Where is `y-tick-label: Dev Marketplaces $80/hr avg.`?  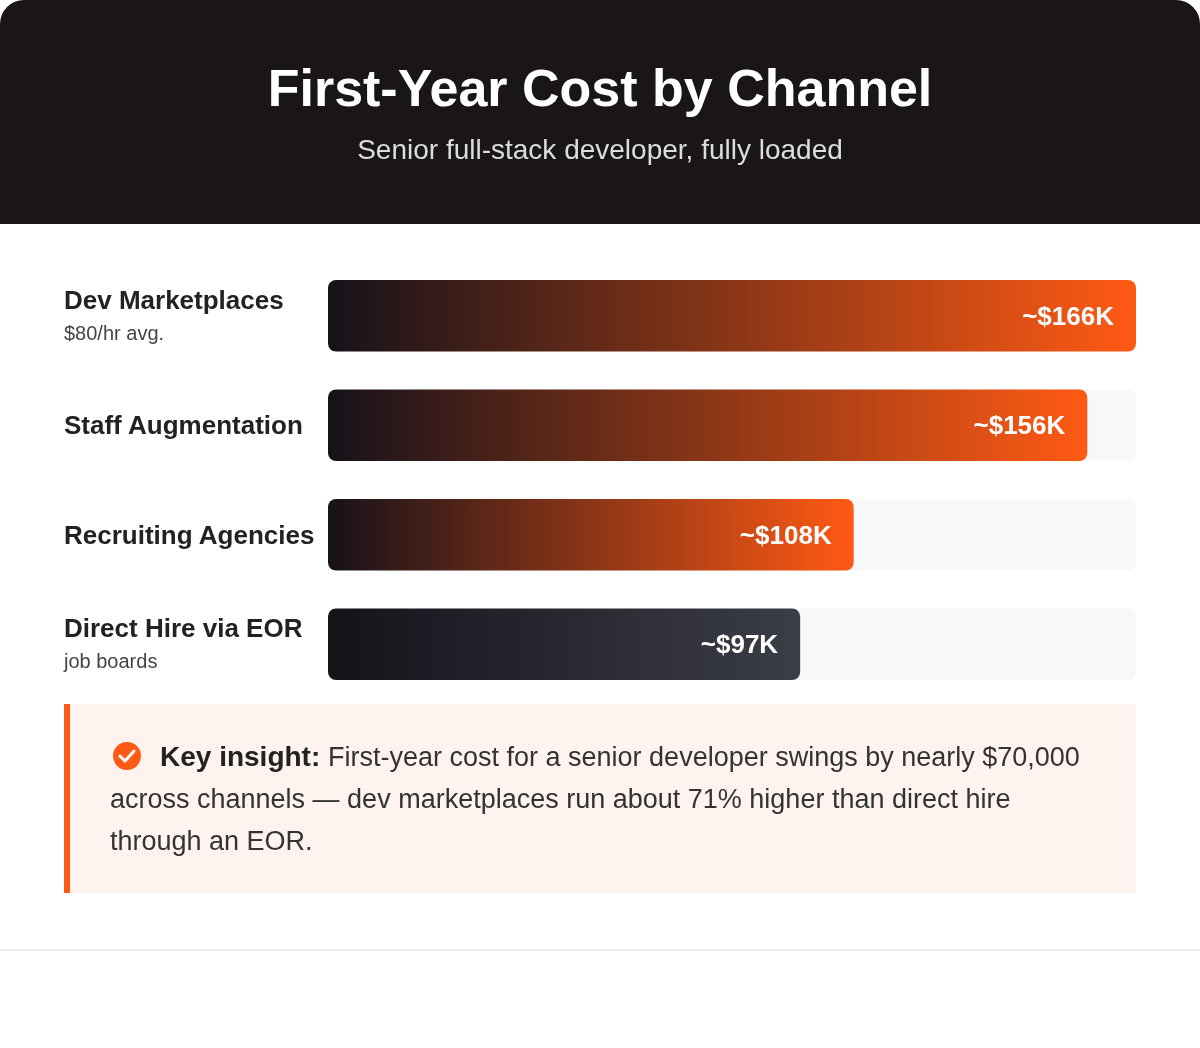
y-tick-label: Dev Marketplaces $80/hr avg. is located at coordinates (174, 314).